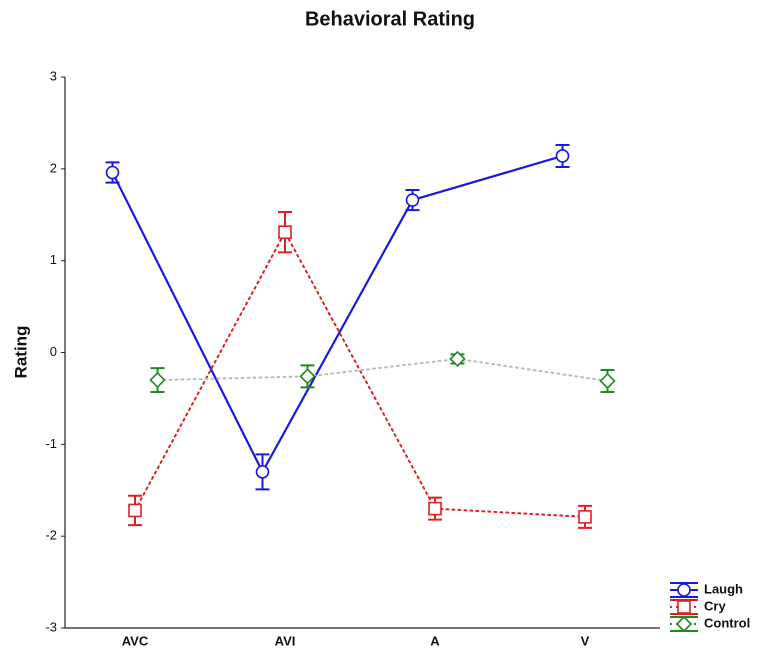  Describe the element at coordinates (20, 352) in the screenshot. I see `y-axis-label: Rating` at that location.